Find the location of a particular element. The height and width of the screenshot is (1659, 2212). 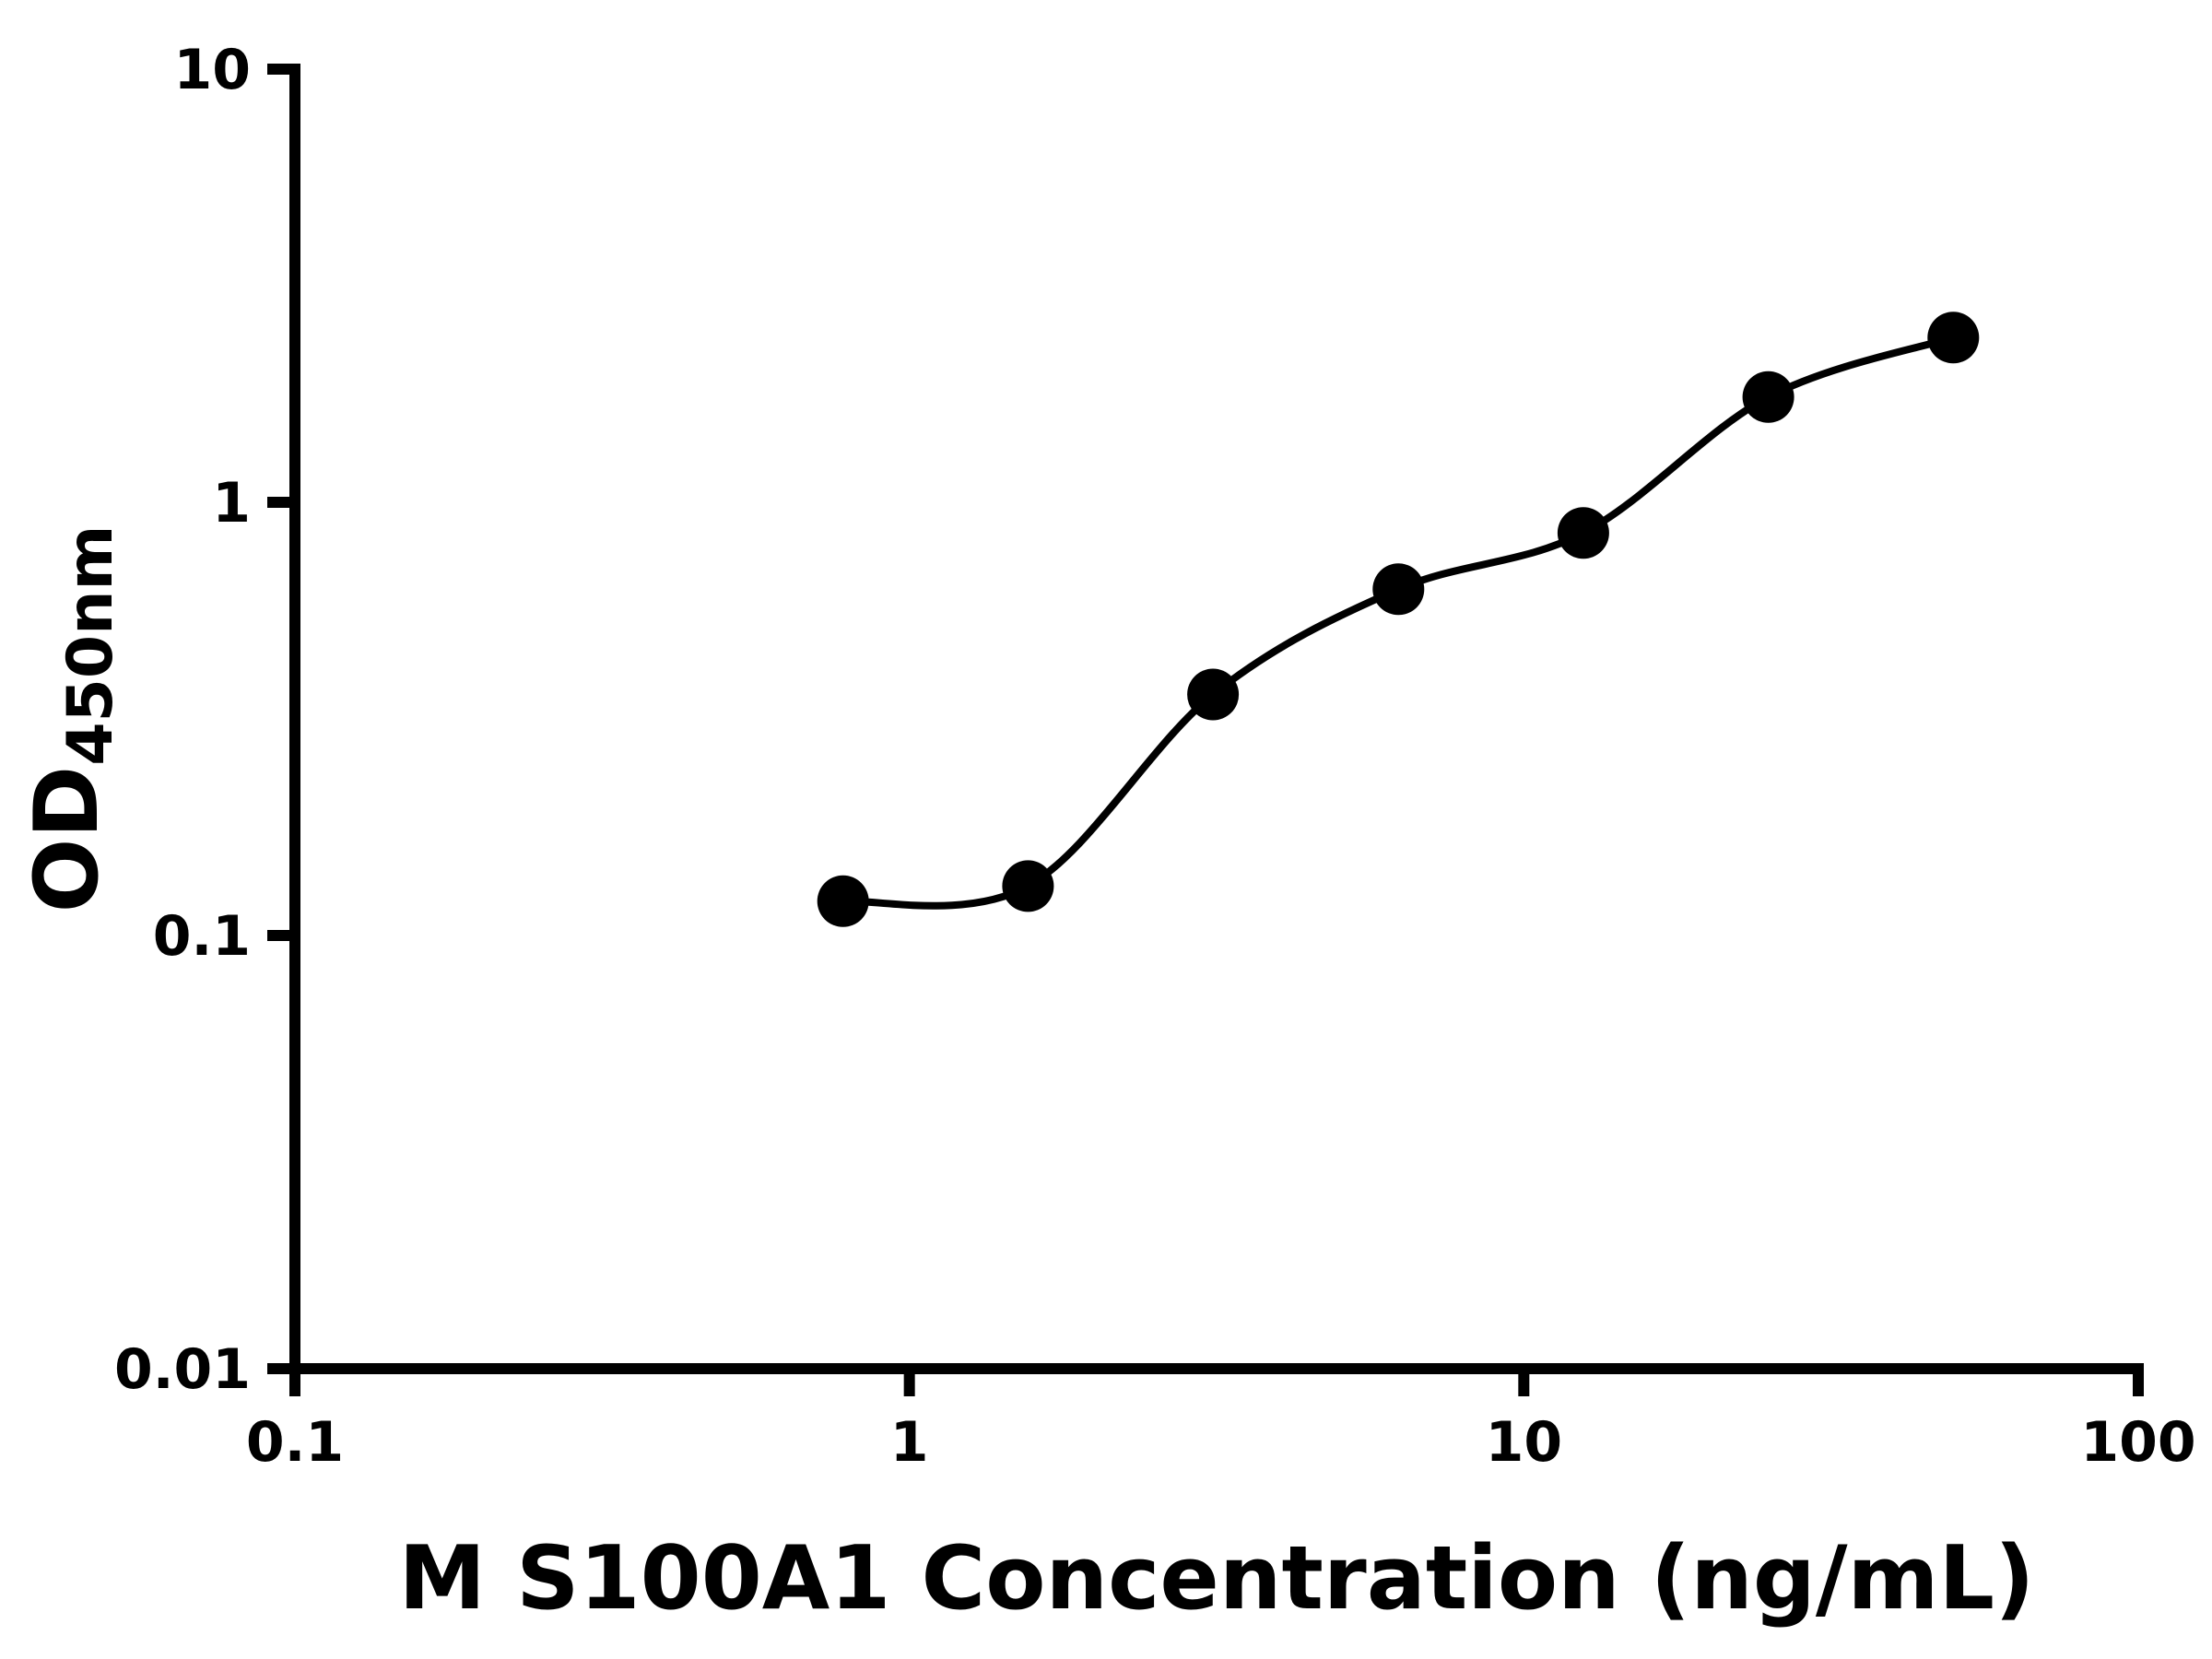

x-axis-title: M S100A1 Concentration (ng/mL) is located at coordinates (1216, 1579).